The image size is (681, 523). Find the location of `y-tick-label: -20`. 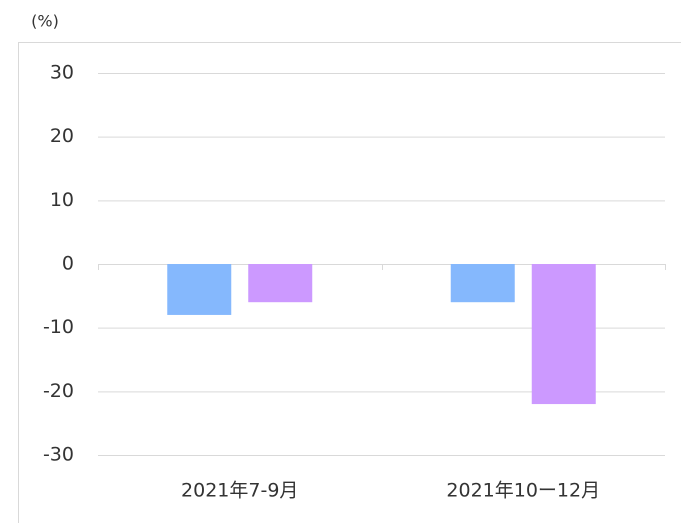

y-tick-label: -20 is located at coordinates (58, 391).